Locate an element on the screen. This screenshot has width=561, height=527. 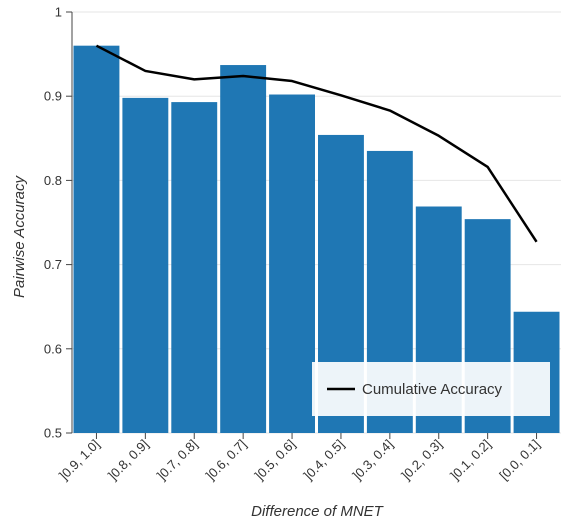
x-tick-label: ]0.7, 0.8] is located at coordinates (177, 460).